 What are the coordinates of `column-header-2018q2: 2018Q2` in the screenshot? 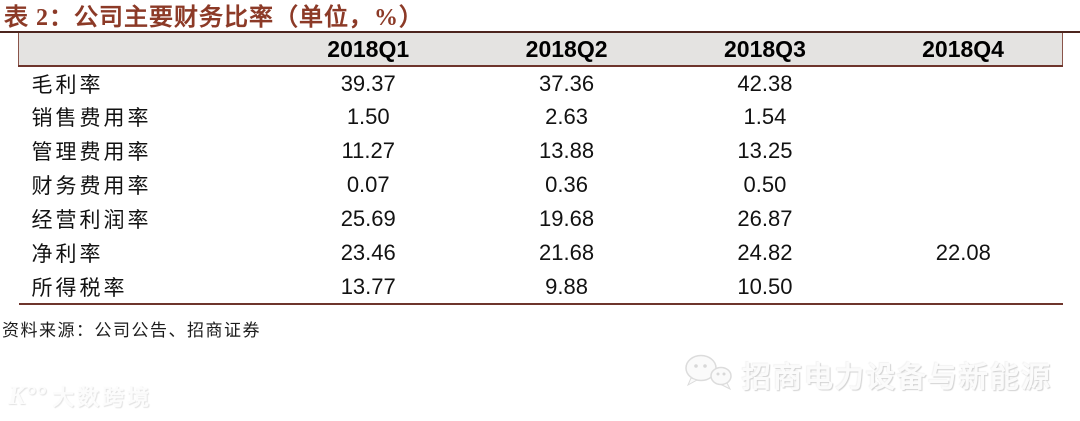 It's located at (566, 50).